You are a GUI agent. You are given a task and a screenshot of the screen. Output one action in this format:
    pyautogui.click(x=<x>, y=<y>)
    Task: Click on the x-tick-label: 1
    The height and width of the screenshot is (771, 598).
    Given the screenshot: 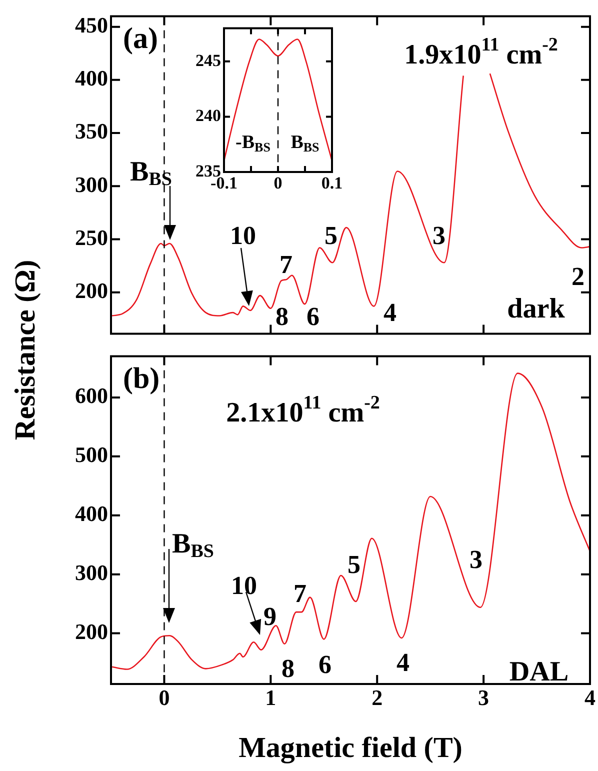 What is the action you would take?
    pyautogui.click(x=270, y=697)
    